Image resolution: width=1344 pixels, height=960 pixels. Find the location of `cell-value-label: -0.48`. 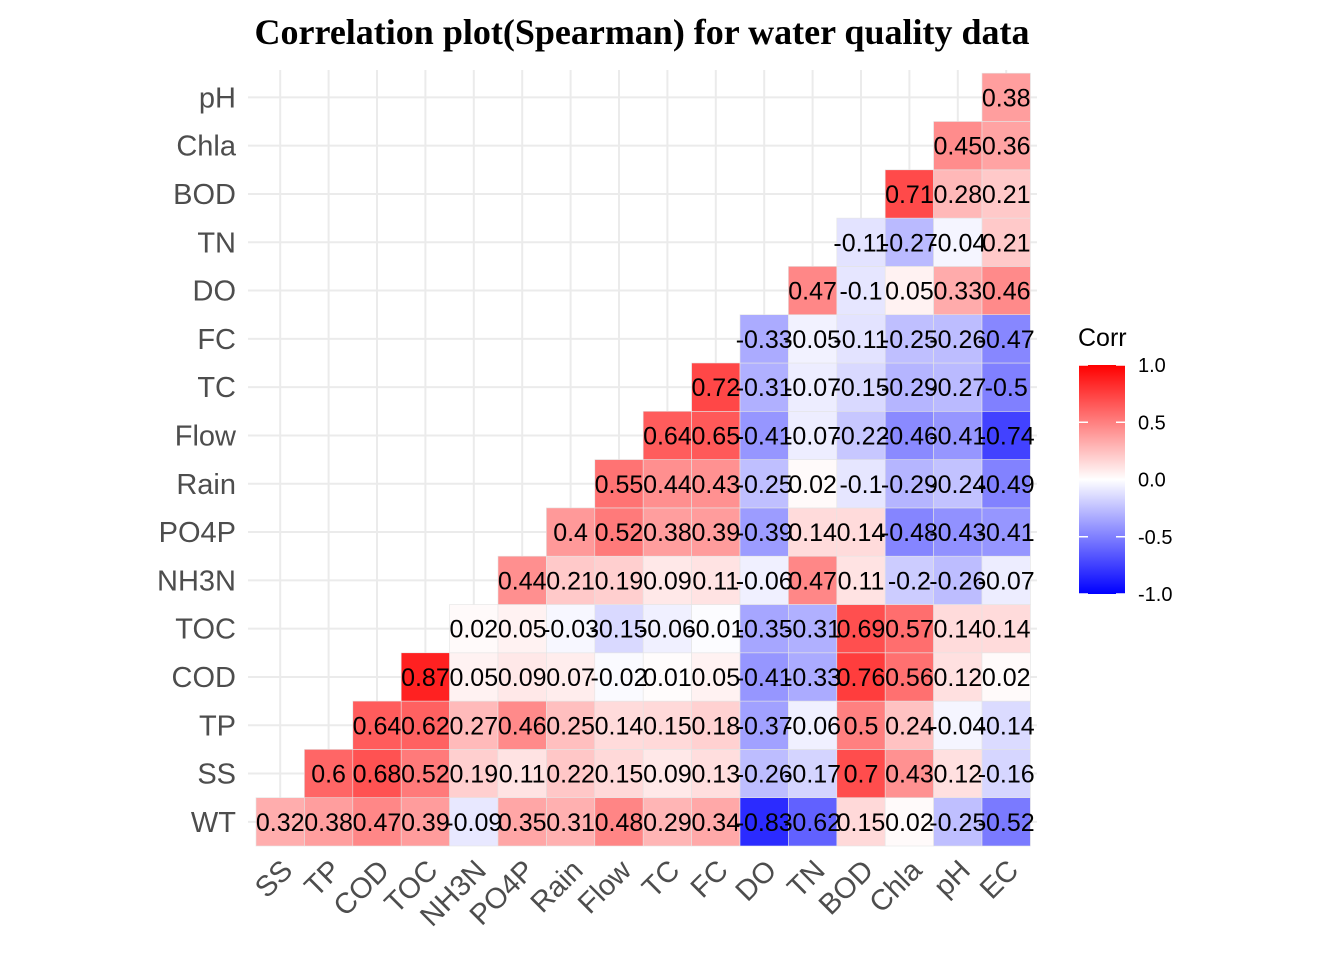

cell-value-label: -0.48 is located at coordinates (909, 533).